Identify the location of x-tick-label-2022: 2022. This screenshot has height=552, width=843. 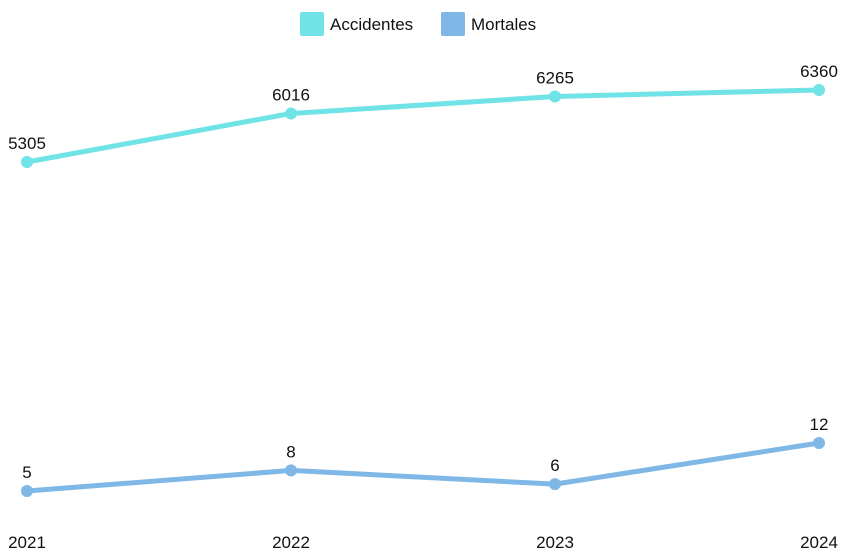
(291, 542).